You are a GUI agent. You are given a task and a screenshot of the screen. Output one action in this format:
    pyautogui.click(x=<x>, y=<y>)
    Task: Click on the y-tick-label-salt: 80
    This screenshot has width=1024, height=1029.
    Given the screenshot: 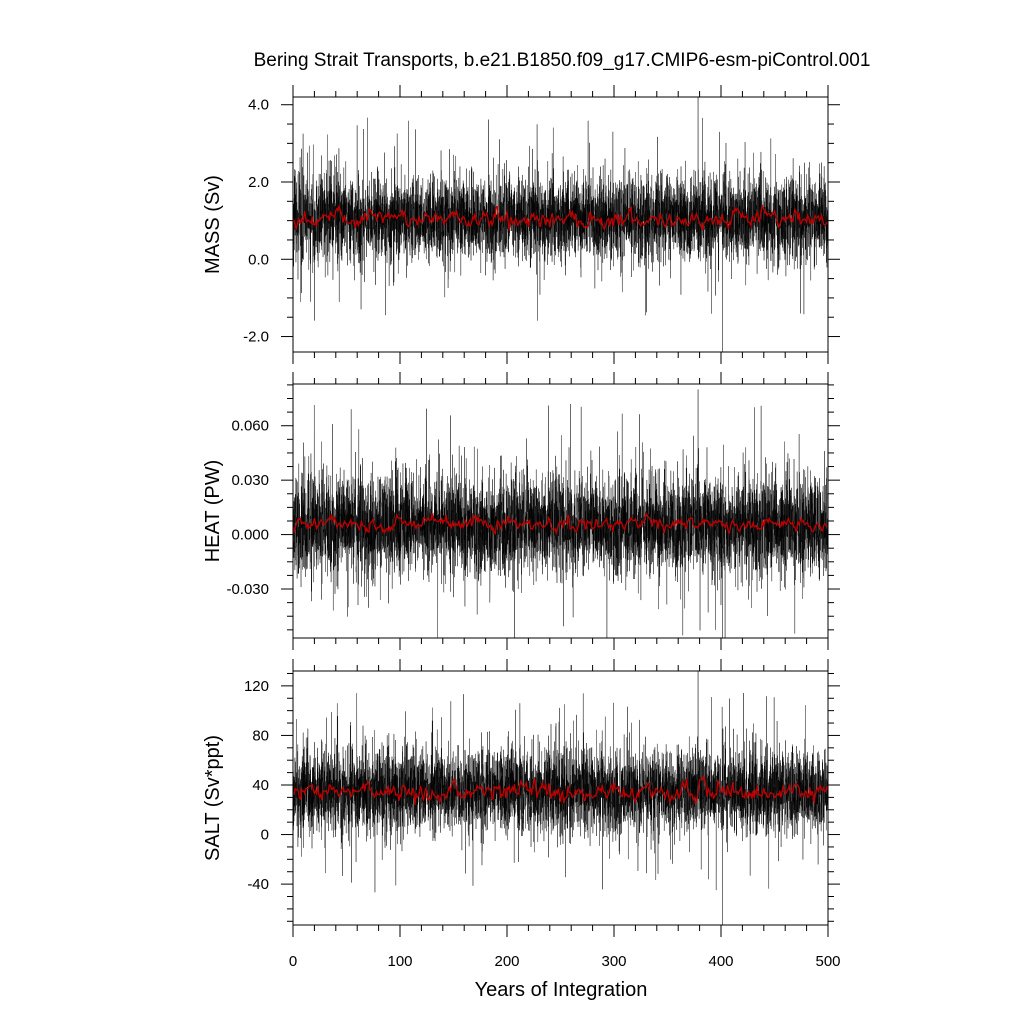 What is the action you would take?
    pyautogui.click(x=260, y=735)
    